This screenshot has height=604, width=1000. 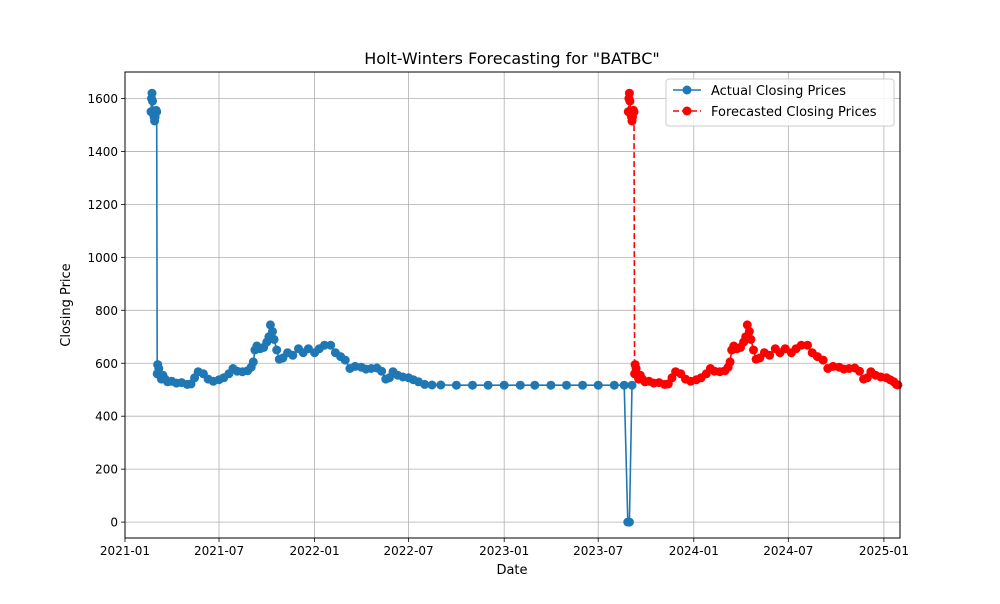 What do you see at coordinates (598, 551) in the screenshot?
I see `x-tick-label: 2023-07` at bounding box center [598, 551].